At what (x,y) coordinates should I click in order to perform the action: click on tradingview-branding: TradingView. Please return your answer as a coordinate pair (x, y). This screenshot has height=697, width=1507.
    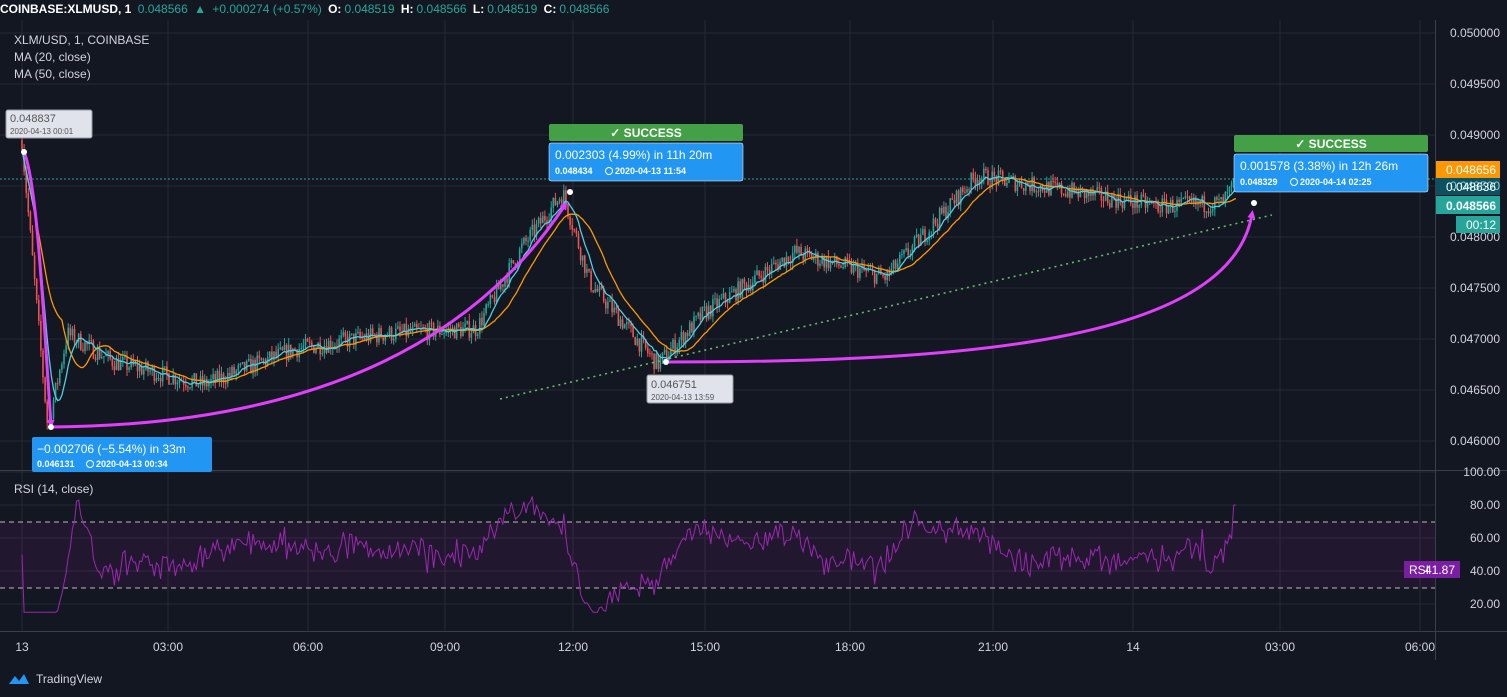
    Looking at the image, I should click on (51, 679).